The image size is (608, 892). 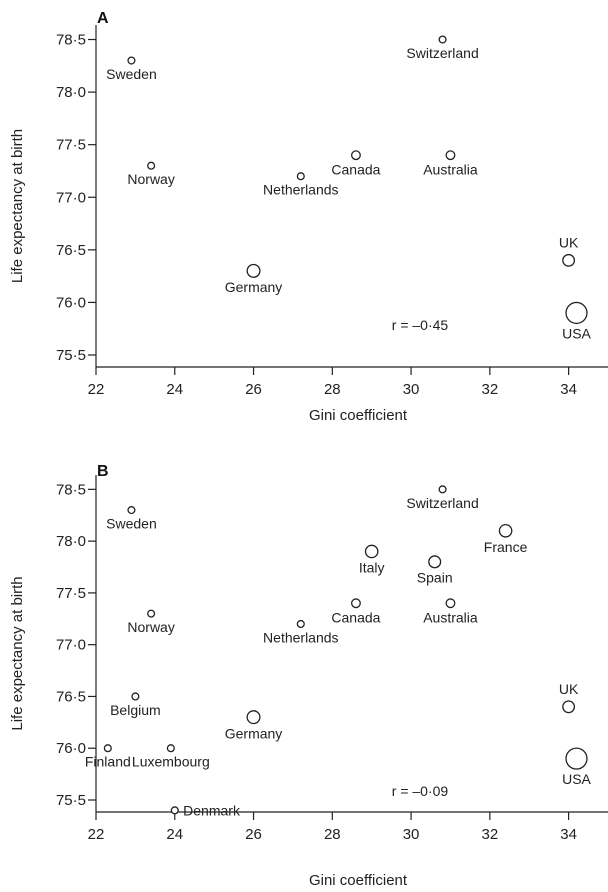 I want to click on point-luxembourg, so click(x=170, y=748).